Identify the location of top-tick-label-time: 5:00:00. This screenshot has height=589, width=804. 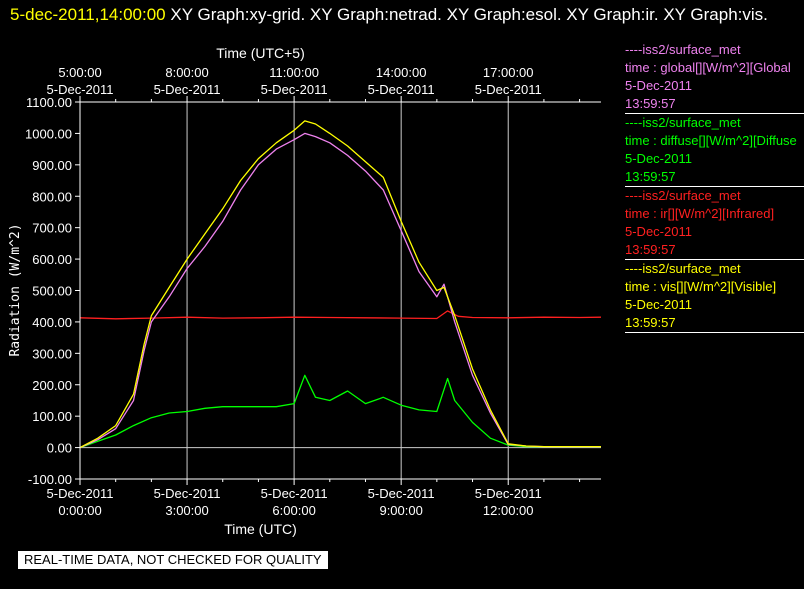
(79, 72).